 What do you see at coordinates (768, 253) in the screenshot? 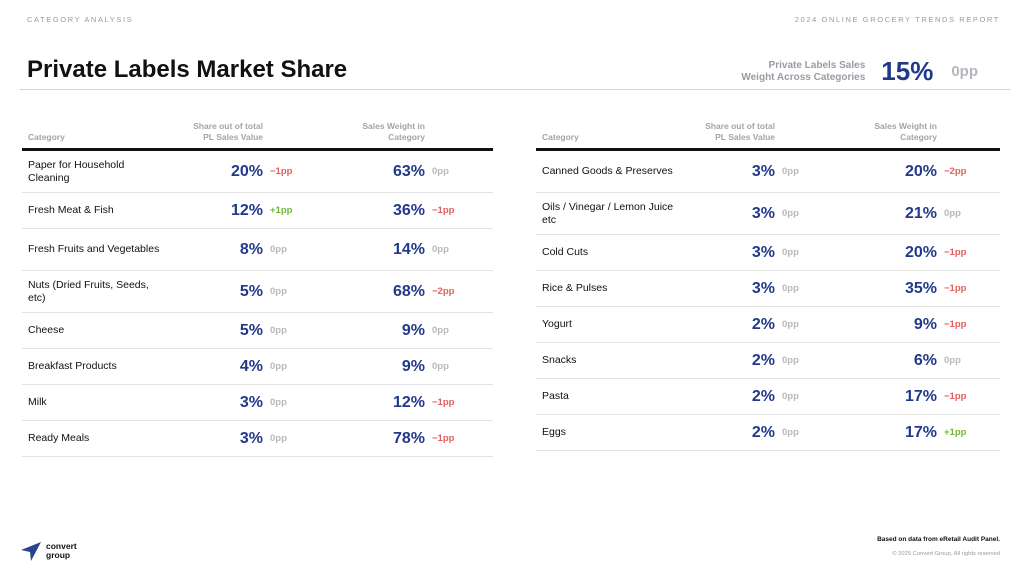
I see `table-row: Cold Cuts 3% 0pp 20% −1pp` at bounding box center [768, 253].